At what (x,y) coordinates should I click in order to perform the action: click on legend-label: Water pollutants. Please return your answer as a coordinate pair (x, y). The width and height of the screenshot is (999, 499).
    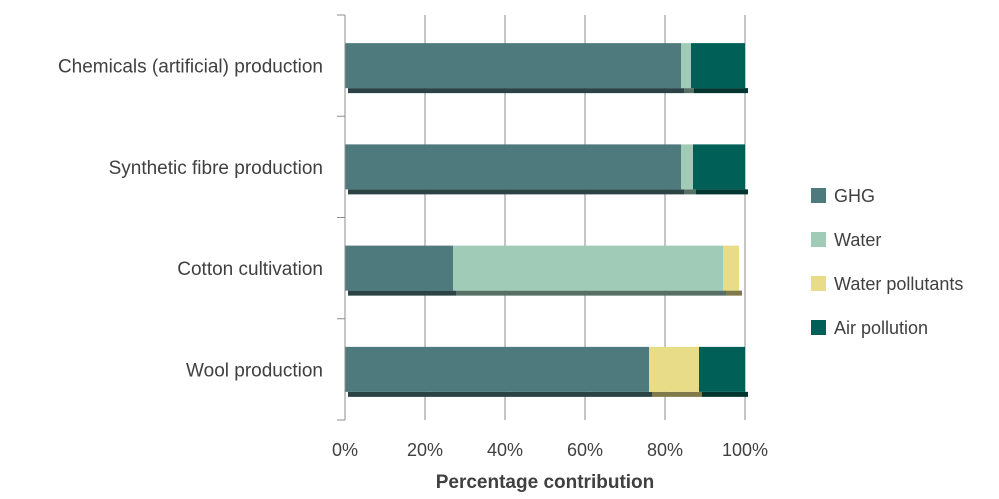
    Looking at the image, I should click on (898, 284).